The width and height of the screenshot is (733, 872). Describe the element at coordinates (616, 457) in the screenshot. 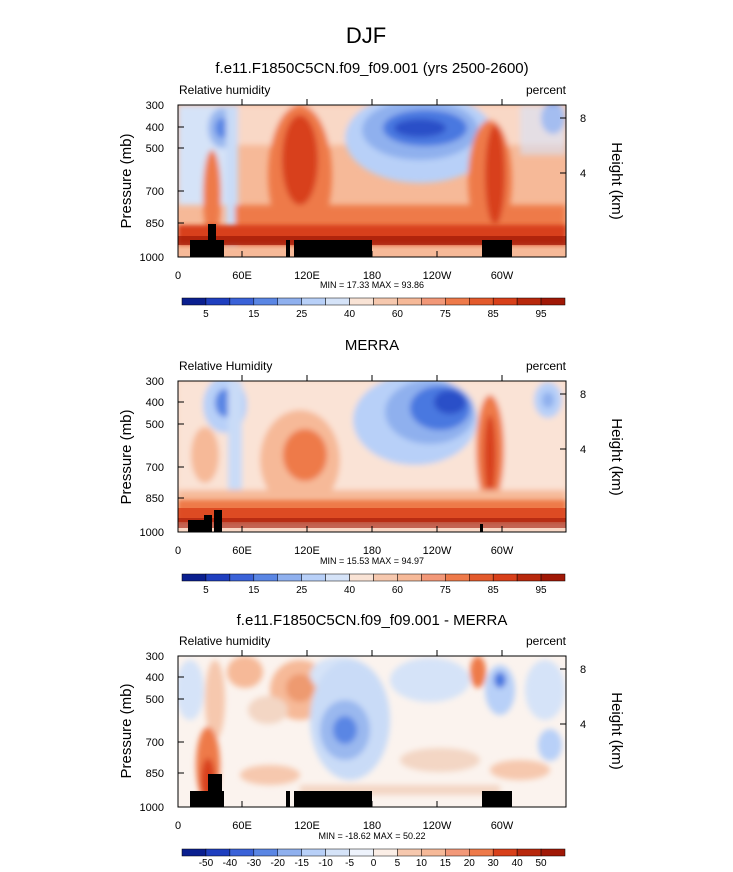

I see `panel-2-ylabel-right: Height (km)` at that location.